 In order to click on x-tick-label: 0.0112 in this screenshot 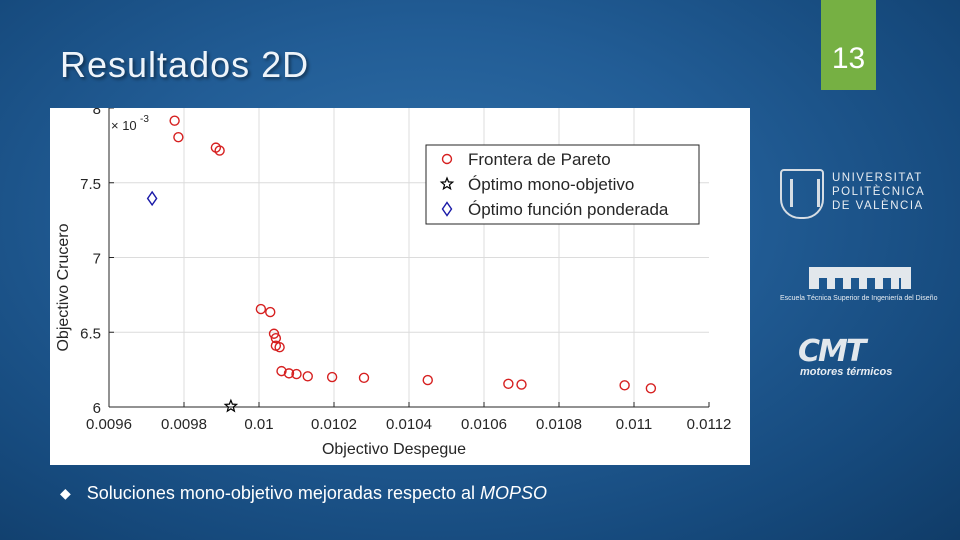, I will do `click(709, 424)`.